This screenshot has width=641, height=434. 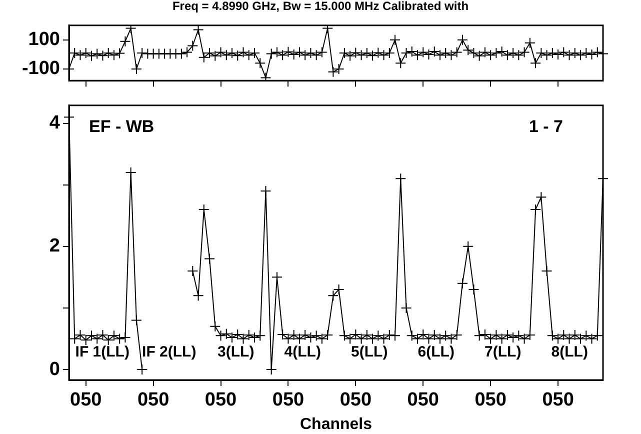 What do you see at coordinates (54, 123) in the screenshot?
I see `y-tick-label: 4` at bounding box center [54, 123].